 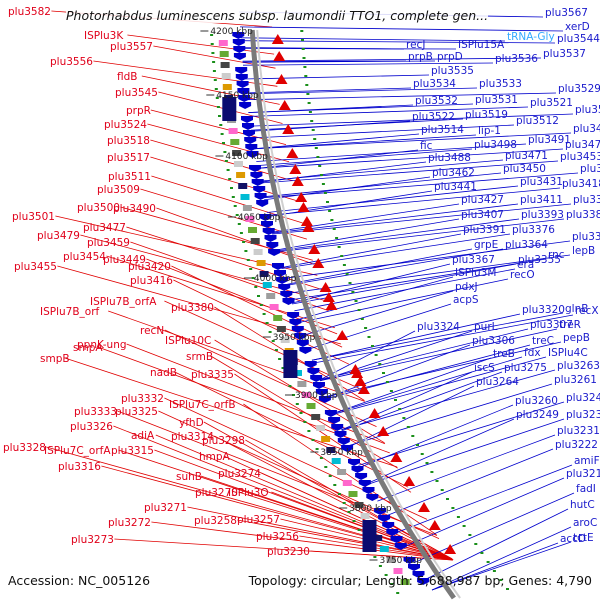 I want to click on right-gene-label: plu3491, so click(x=549, y=140).